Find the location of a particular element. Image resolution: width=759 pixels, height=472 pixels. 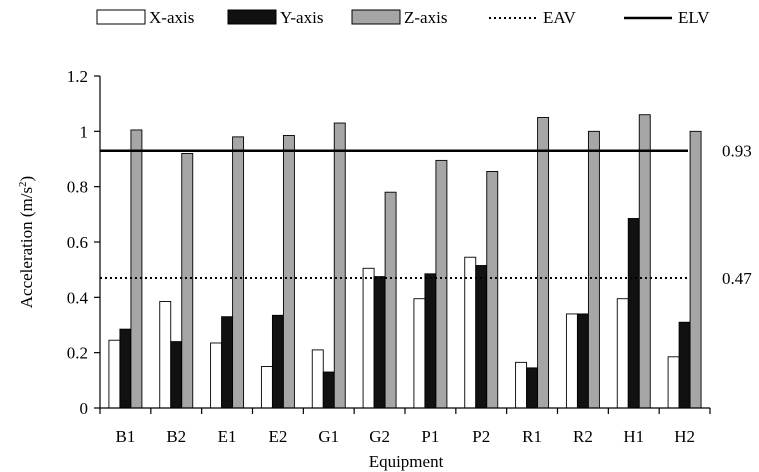

y-tick-label: 0.6 is located at coordinates (77, 242).